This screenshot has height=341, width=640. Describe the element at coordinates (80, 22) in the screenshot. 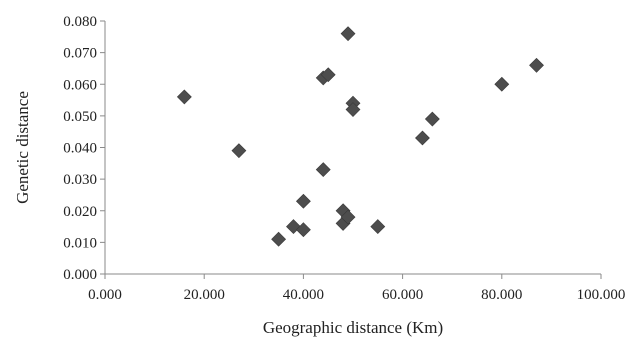

I see `y-tick-label: 0.080` at that location.